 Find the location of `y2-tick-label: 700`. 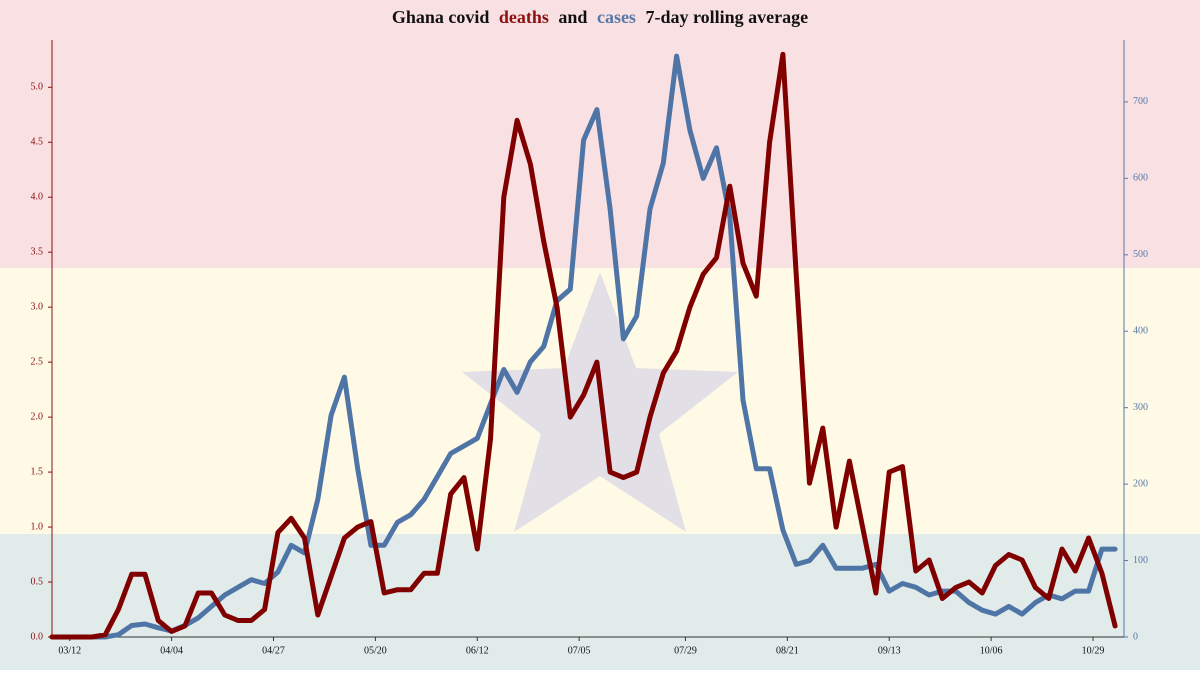

y2-tick-label: 700 is located at coordinates (1140, 101).